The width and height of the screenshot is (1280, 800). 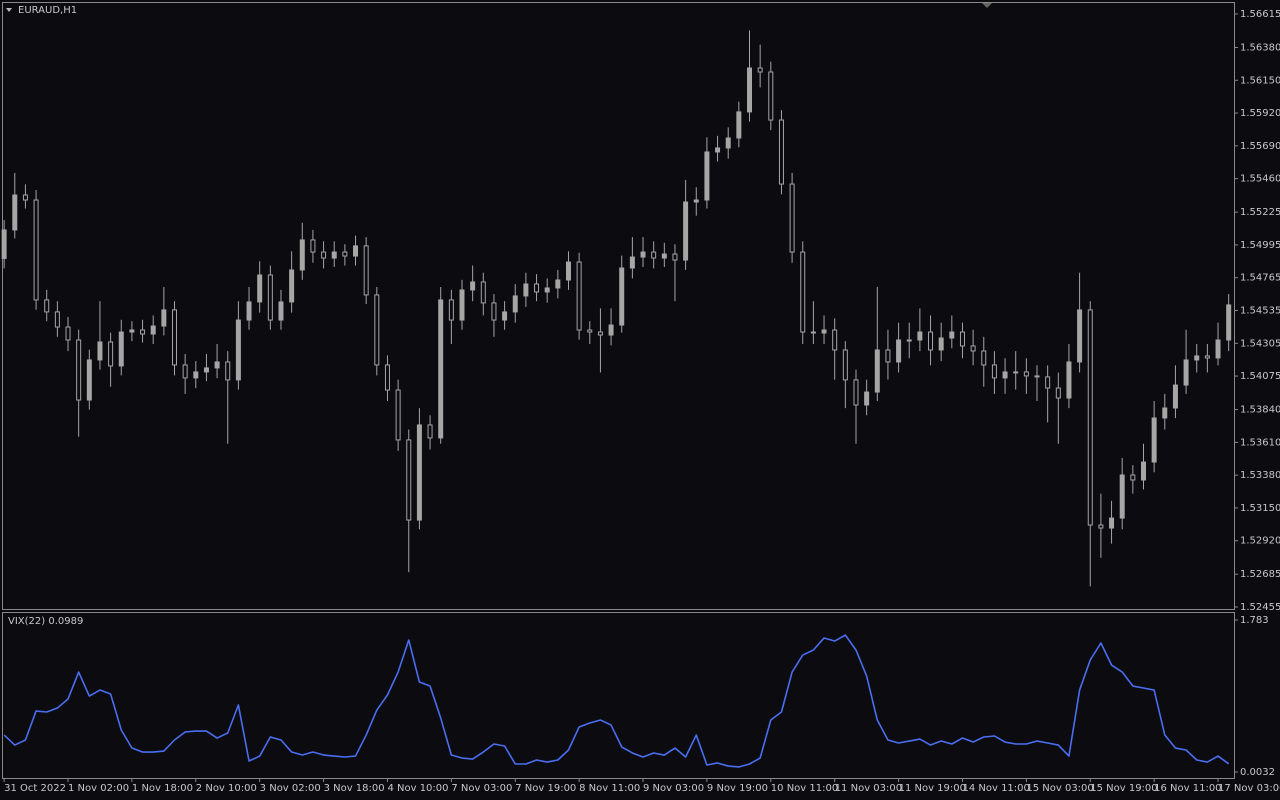 I want to click on y-tick-label: 1.56380, so click(x=1260, y=47).